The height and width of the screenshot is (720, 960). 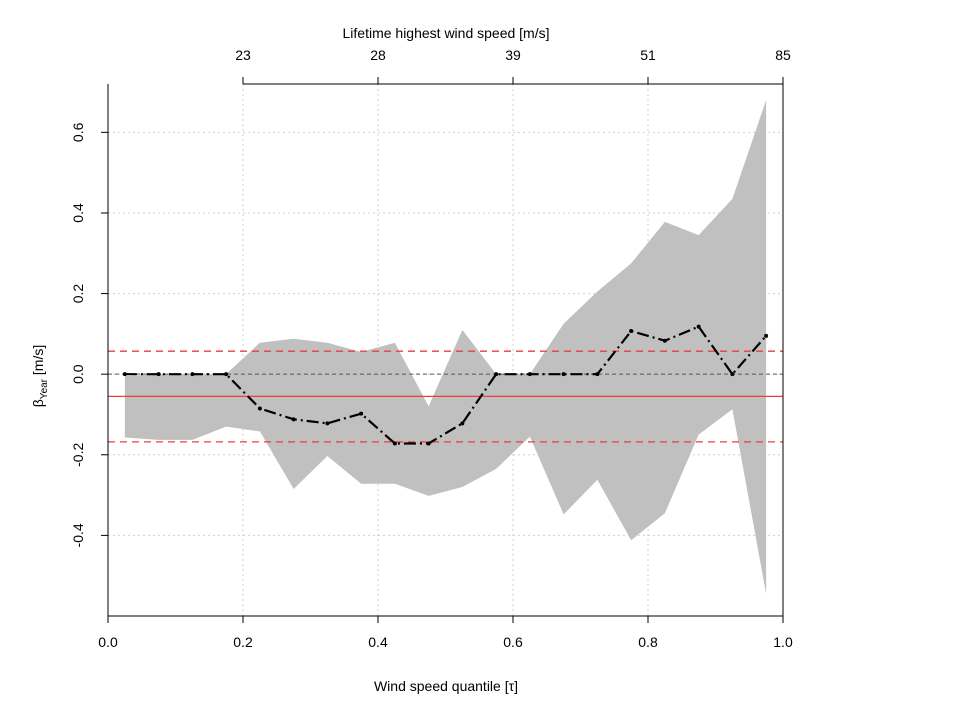 What do you see at coordinates (243, 55) in the screenshot?
I see `top-tick-label-0: 23` at bounding box center [243, 55].